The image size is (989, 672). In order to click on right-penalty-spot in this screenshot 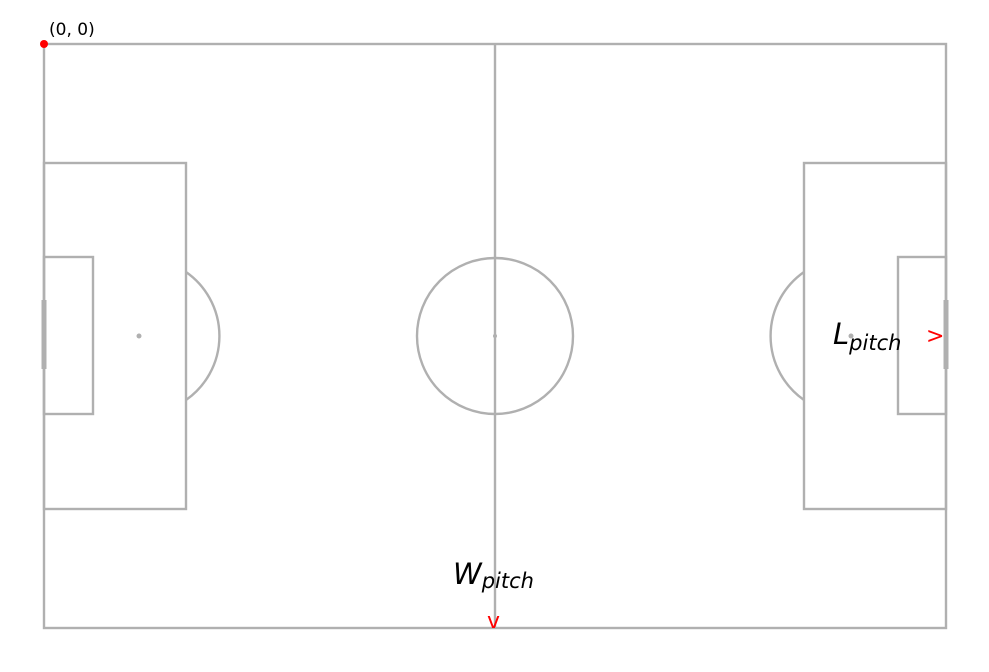, I will do `click(851, 336)`.